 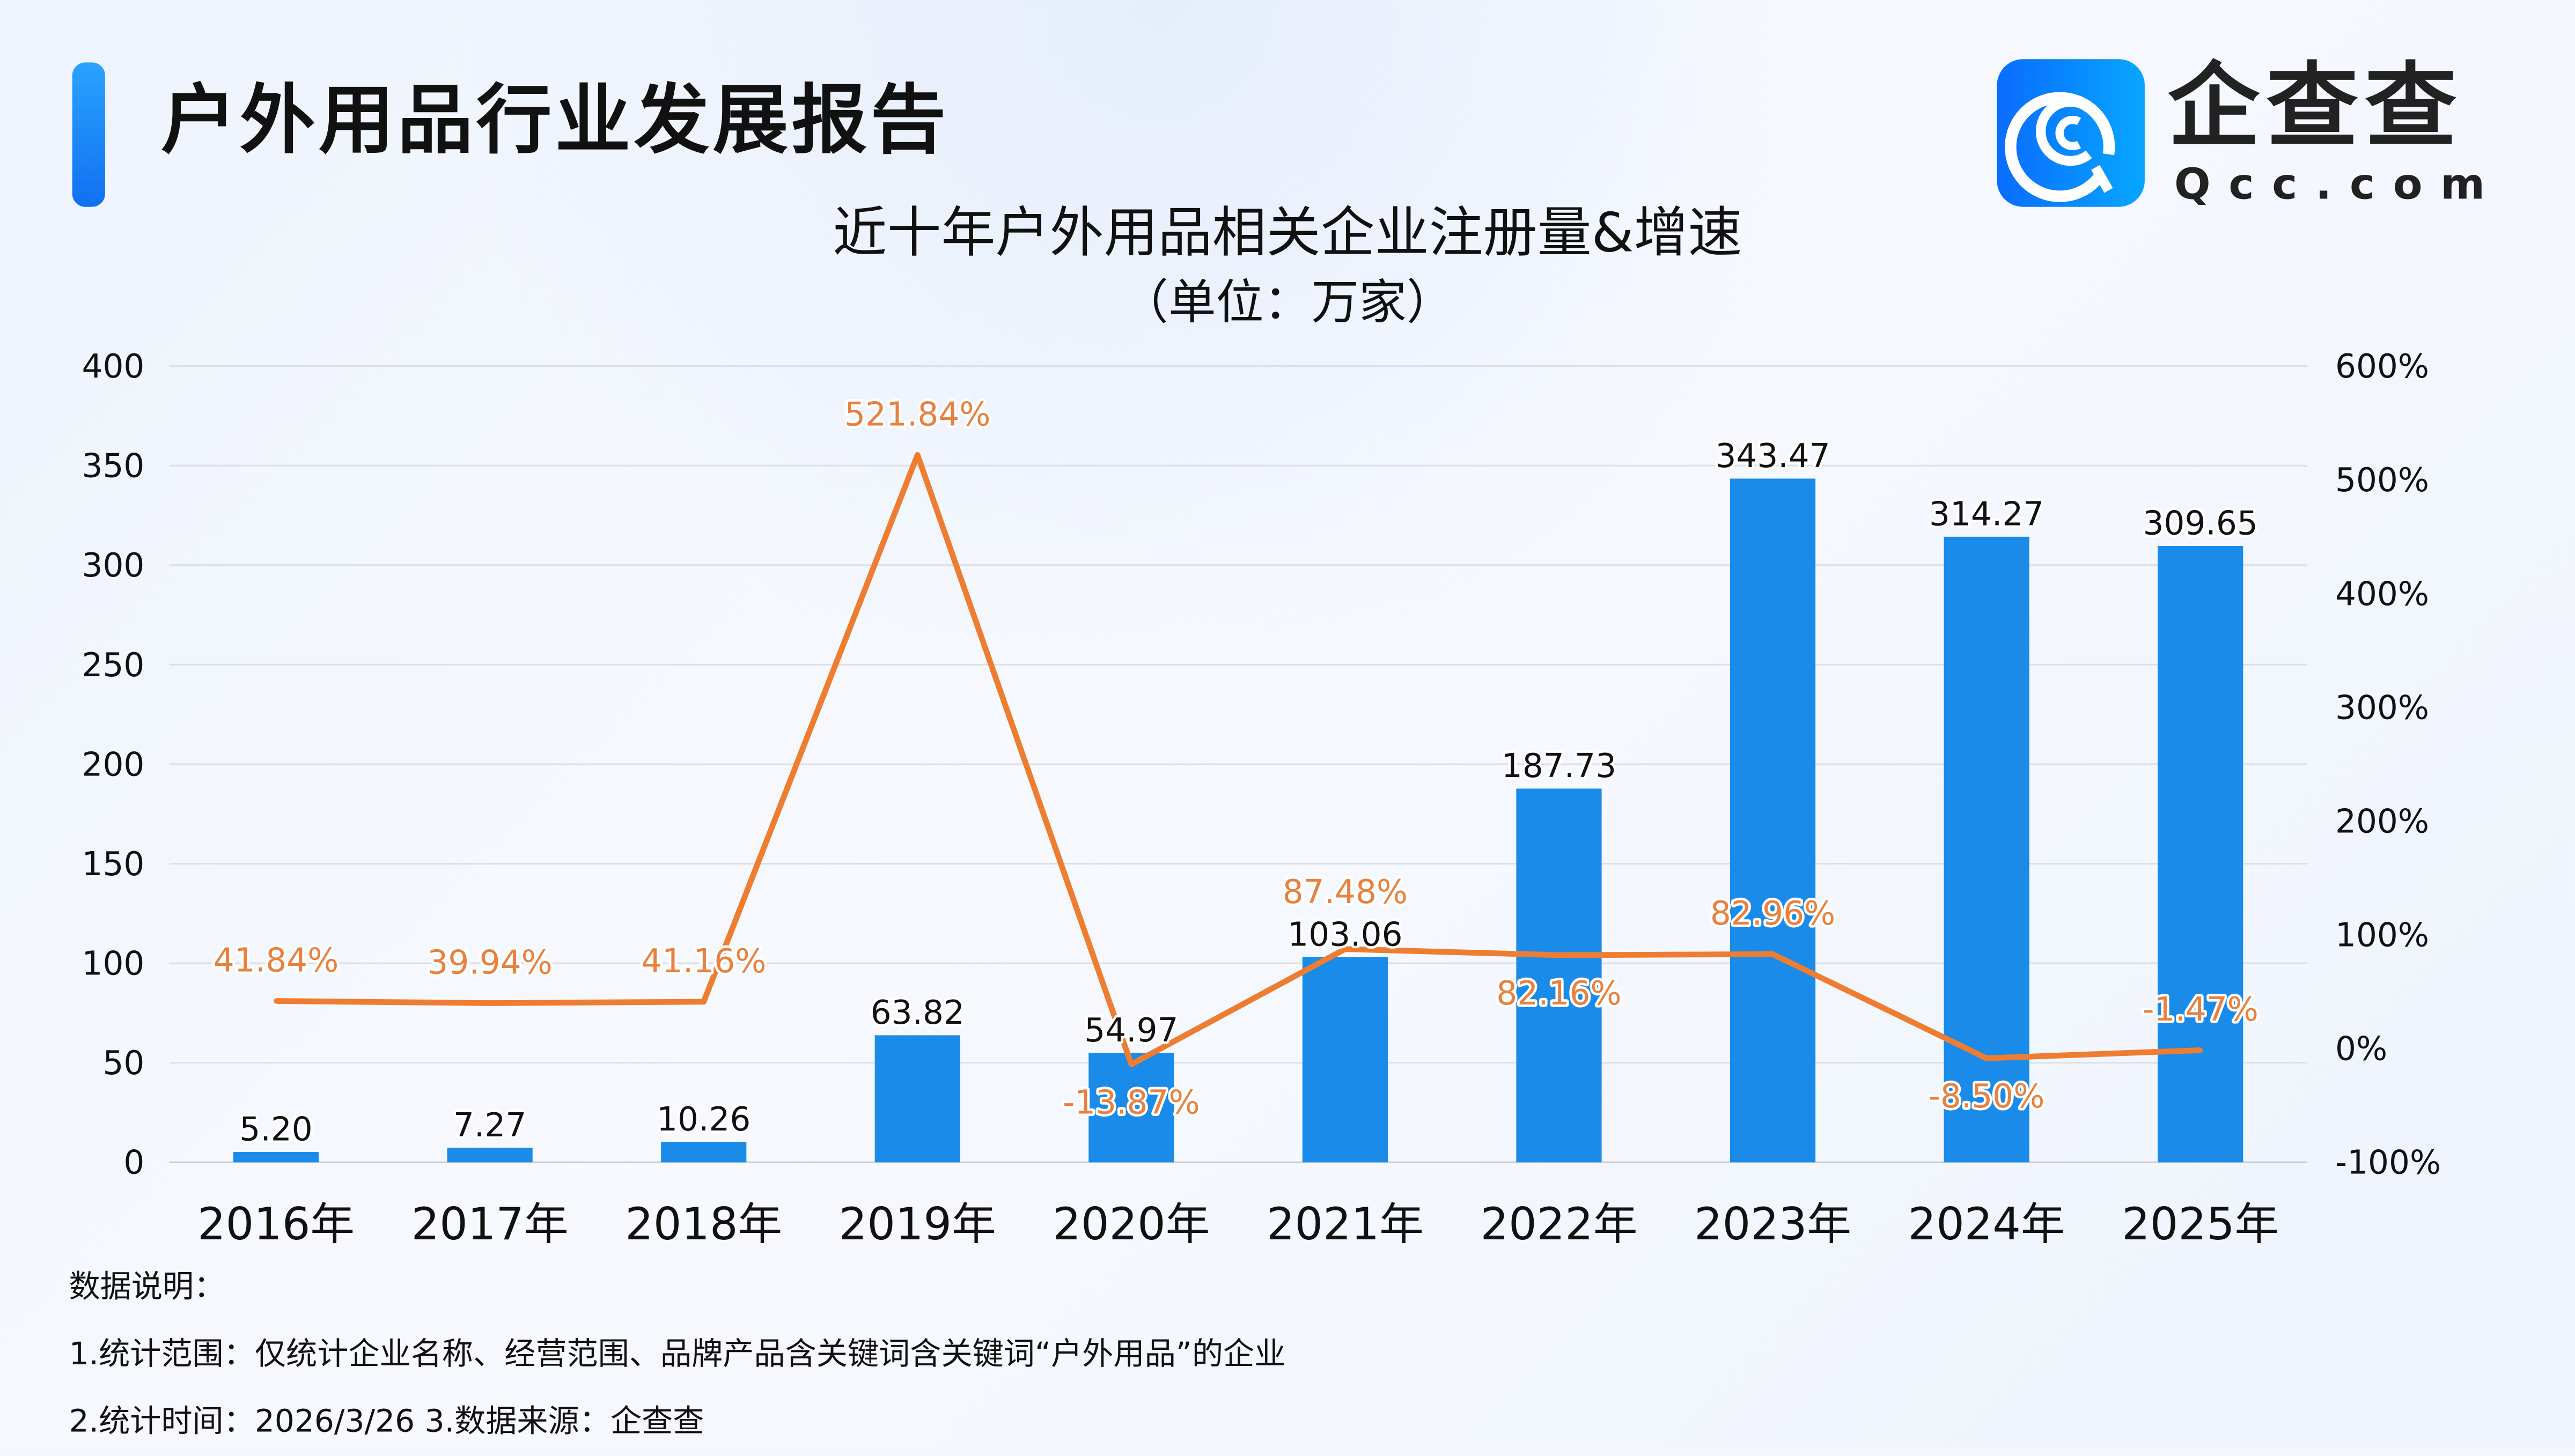 I want to click on bar-2025年, so click(x=2200, y=855).